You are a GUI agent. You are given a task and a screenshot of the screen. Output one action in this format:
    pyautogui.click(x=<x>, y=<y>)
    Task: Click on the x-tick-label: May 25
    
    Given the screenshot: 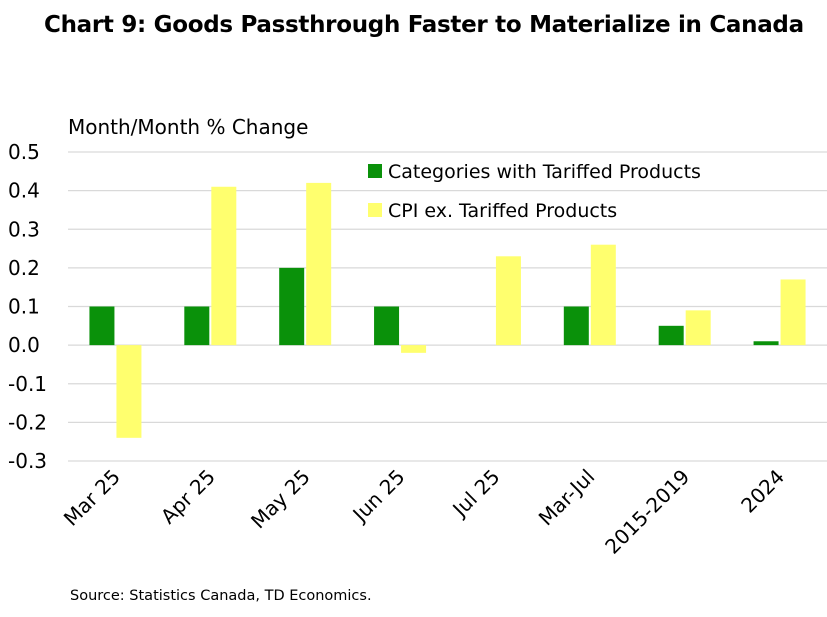 What is the action you would take?
    pyautogui.click(x=280, y=499)
    